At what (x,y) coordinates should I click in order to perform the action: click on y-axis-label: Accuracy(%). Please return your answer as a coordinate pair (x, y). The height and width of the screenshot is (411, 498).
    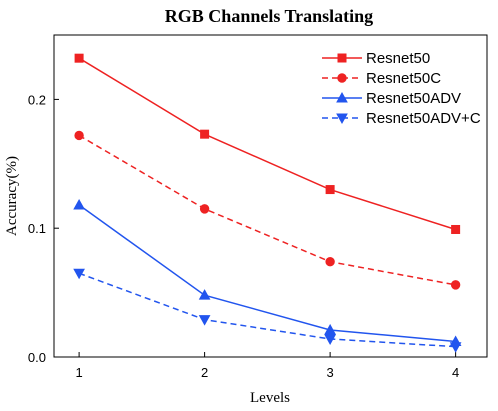
    Looking at the image, I should click on (12, 196).